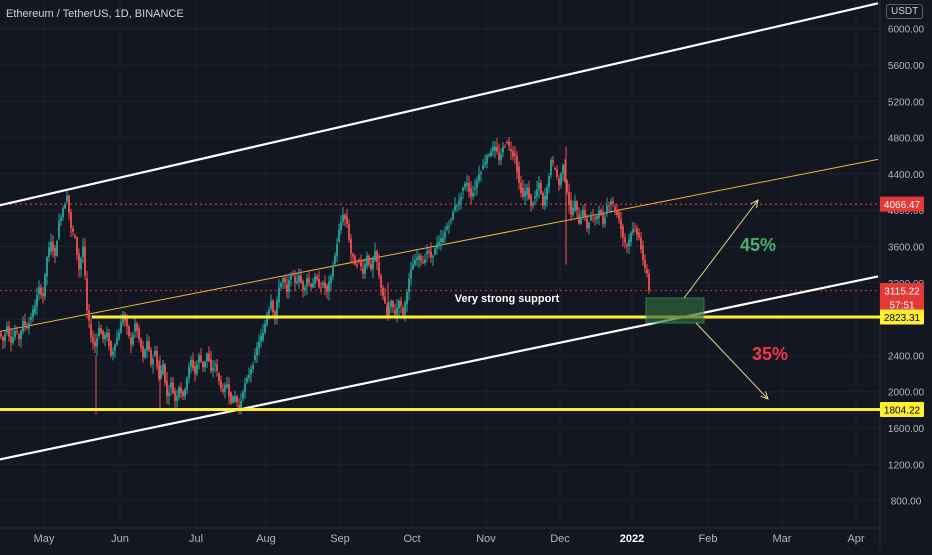  Describe the element at coordinates (507, 299) in the screenshot. I see `annotation-support-text: Very strong support` at that location.